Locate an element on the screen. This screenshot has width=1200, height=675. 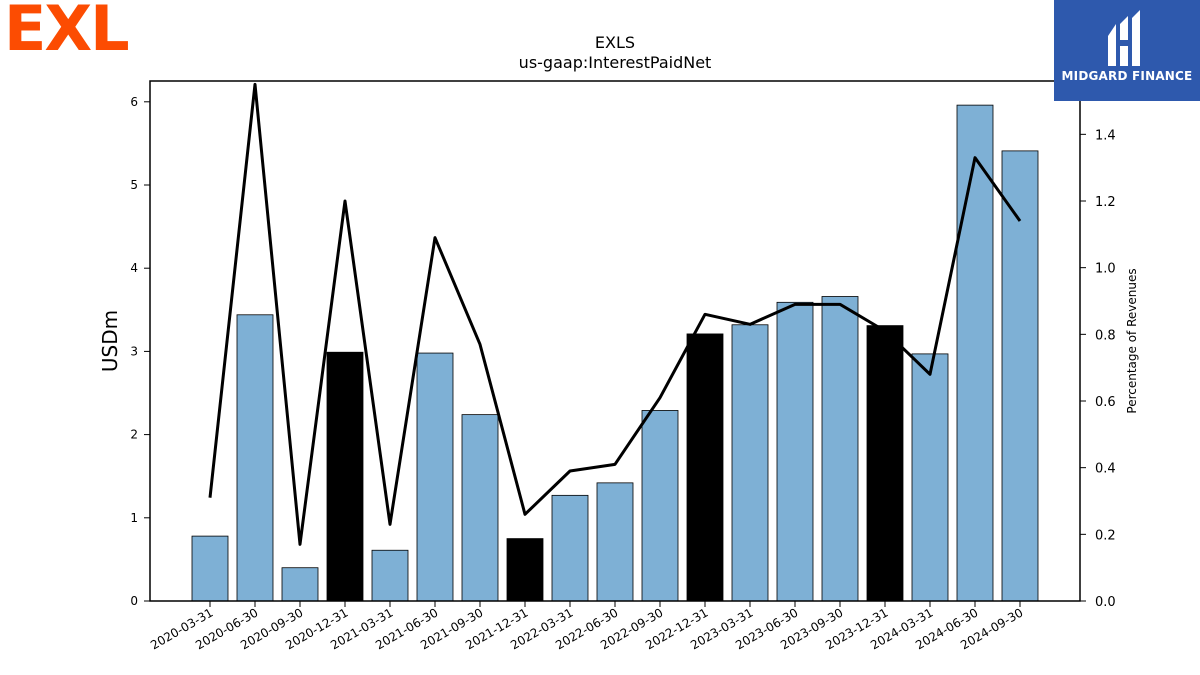
y-tick-label: 1 is located at coordinates (134, 518).